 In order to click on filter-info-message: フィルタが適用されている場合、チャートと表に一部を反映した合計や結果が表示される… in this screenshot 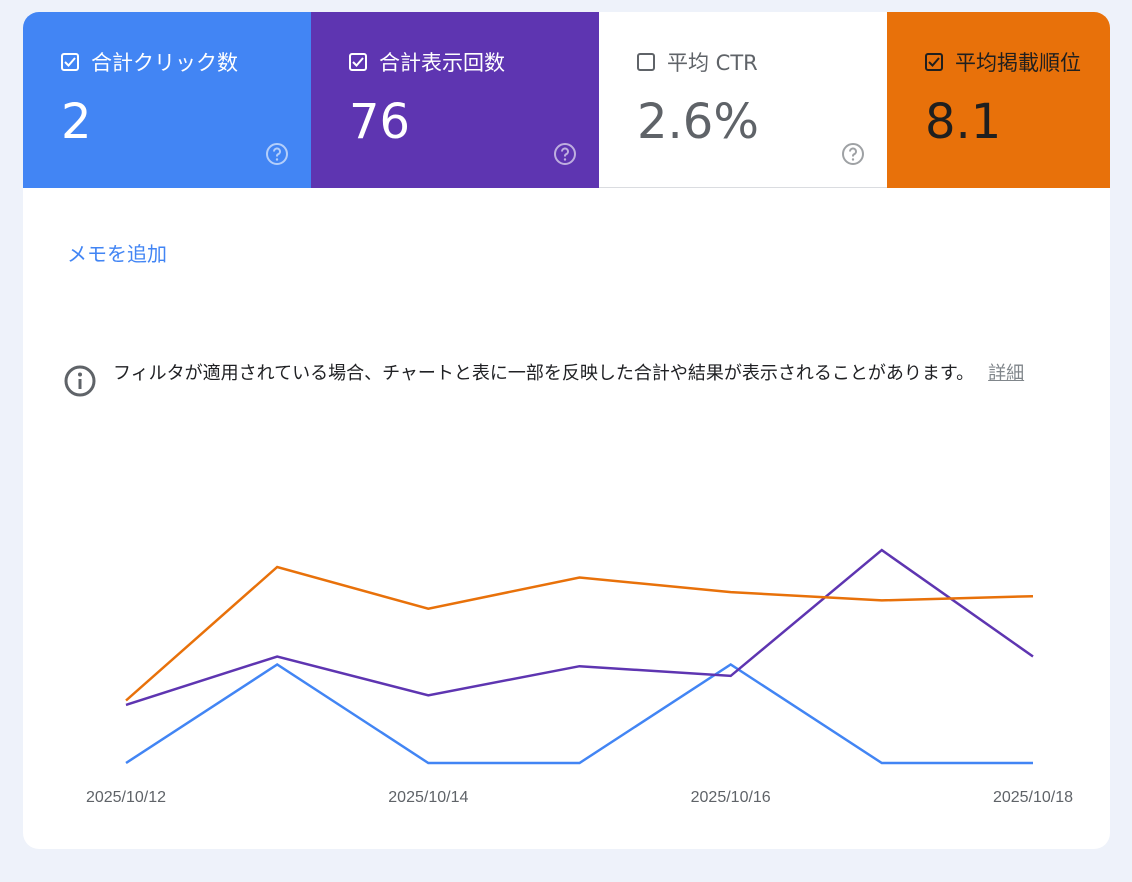, I will do `click(598, 374)`.